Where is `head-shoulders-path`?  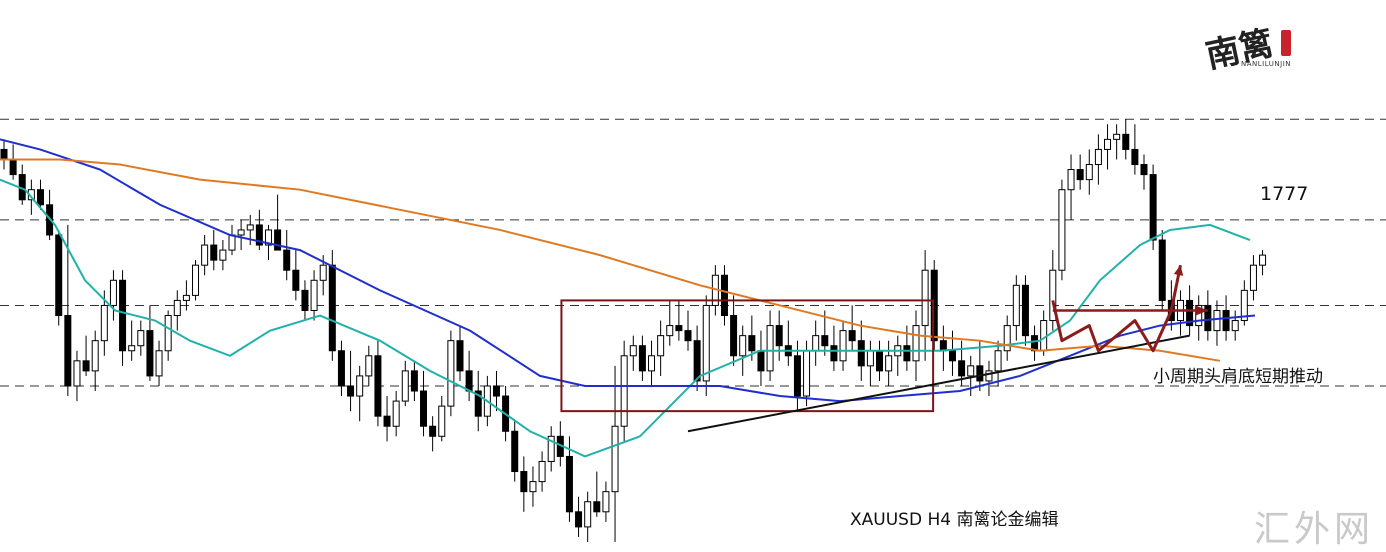 head-shoulders-path is located at coordinates (1116, 308).